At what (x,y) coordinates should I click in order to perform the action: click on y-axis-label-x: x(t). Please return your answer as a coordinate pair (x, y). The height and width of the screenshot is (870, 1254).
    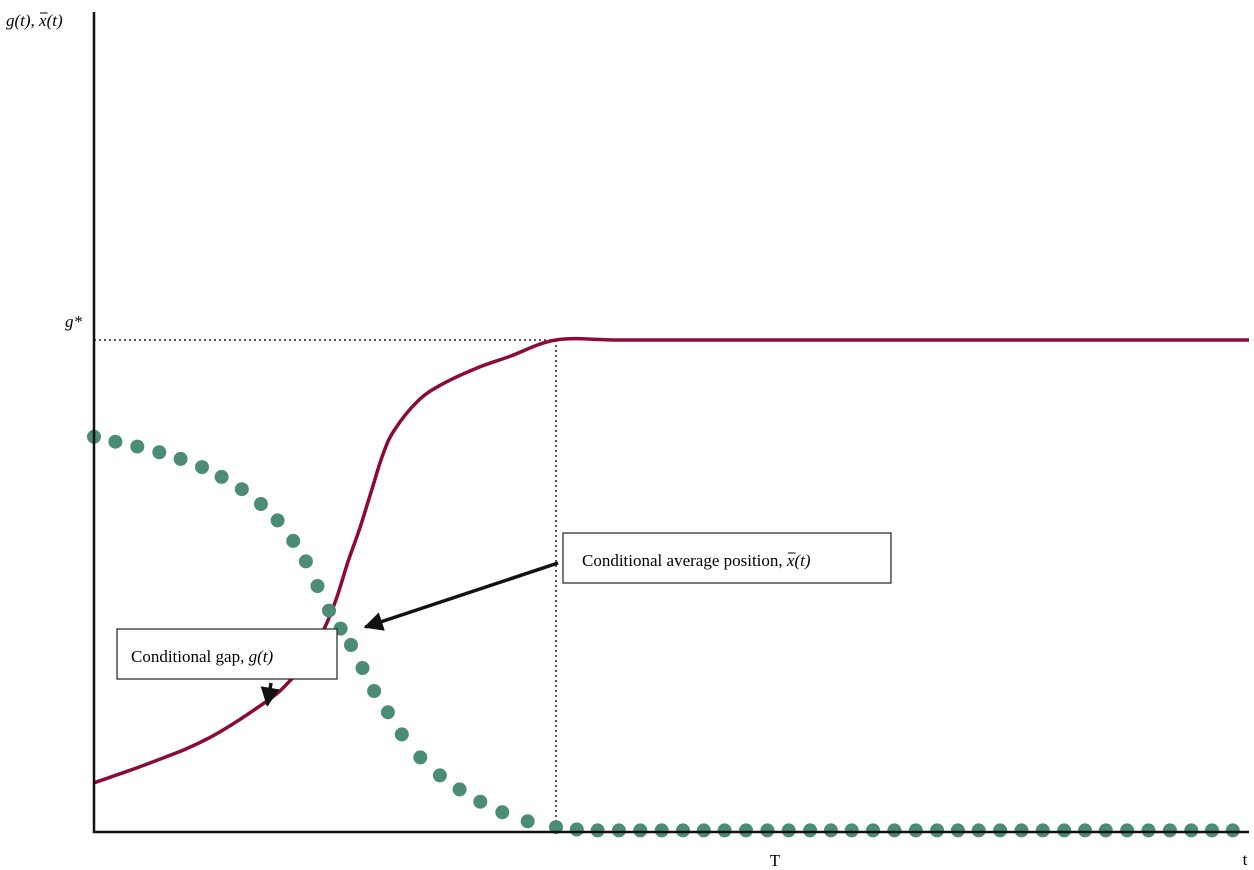
    Looking at the image, I should click on (50, 20).